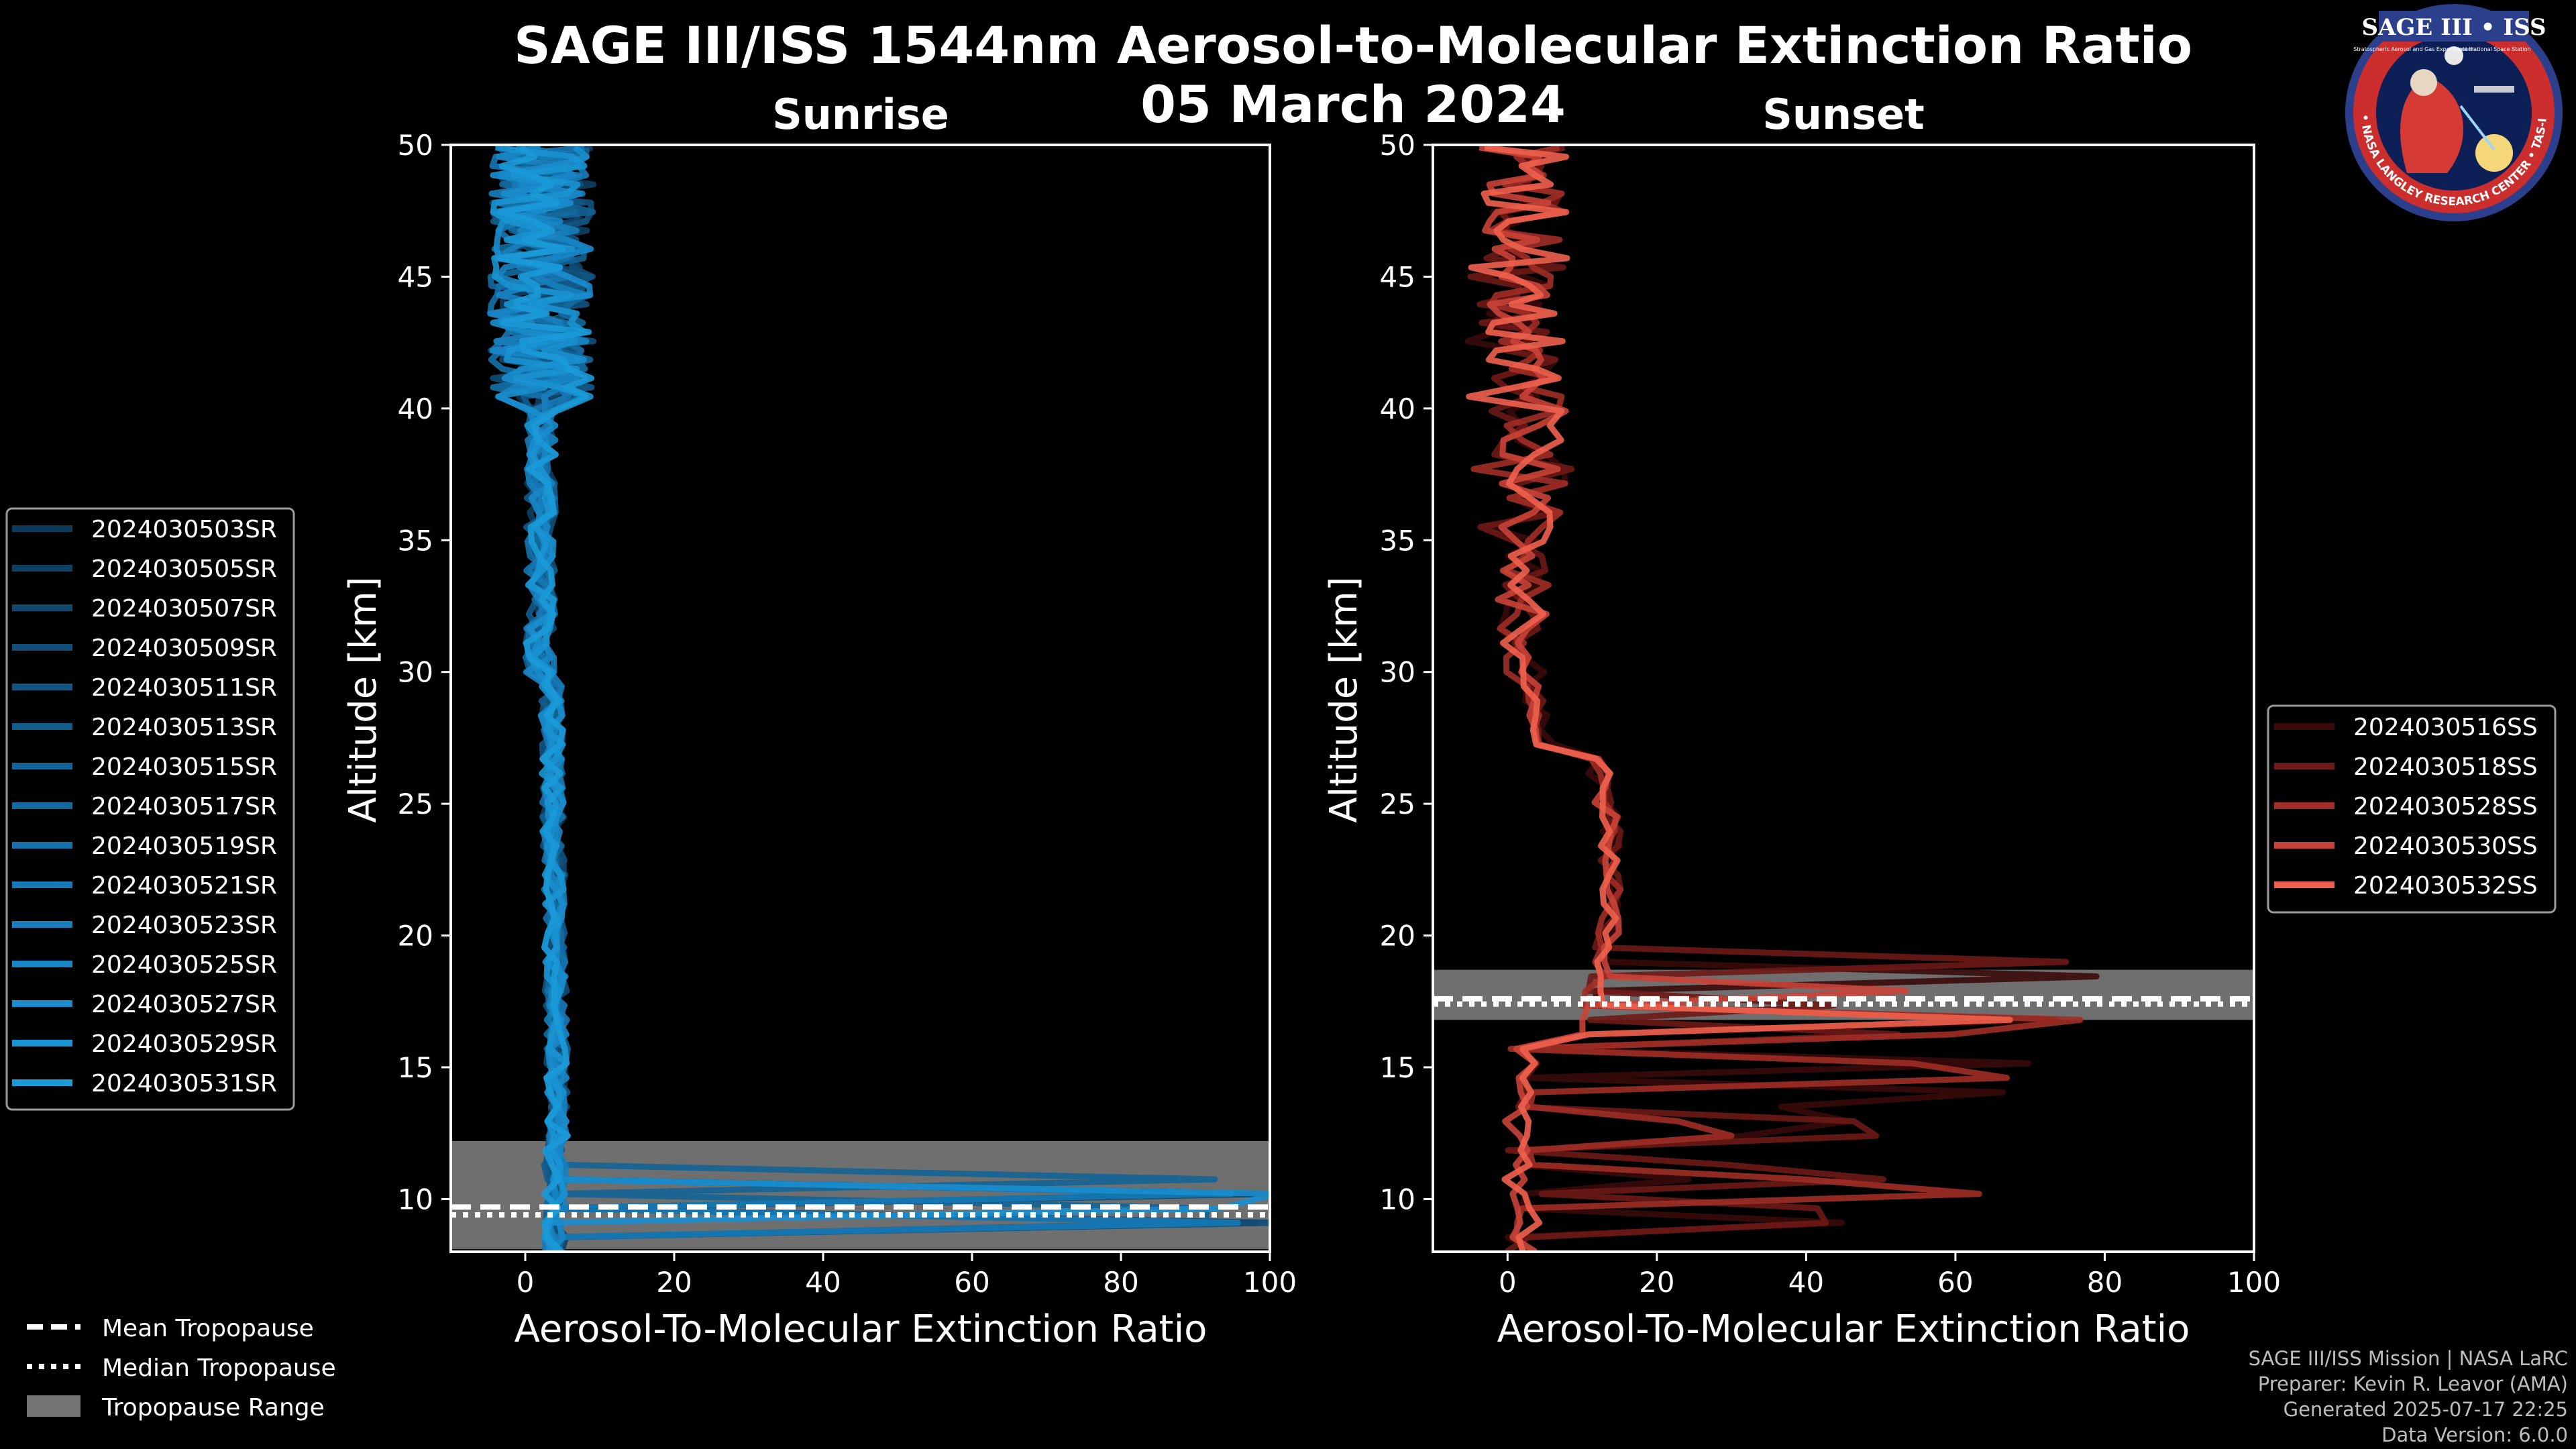 Image resolution: width=2576 pixels, height=1449 pixels. I want to click on legend-entry: 2024030509SR, so click(184, 648).